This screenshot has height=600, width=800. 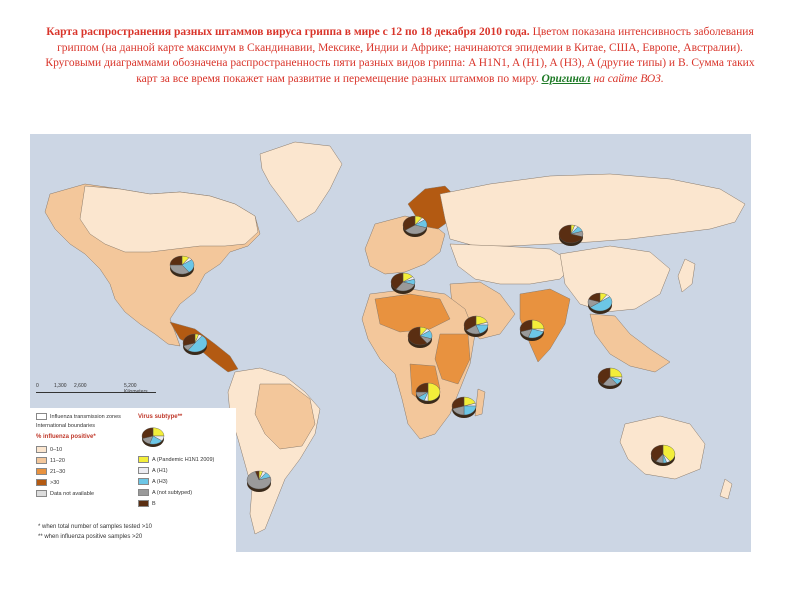 What do you see at coordinates (80, 386) in the screenshot?
I see `scale-tick-2: 2,600` at bounding box center [80, 386].